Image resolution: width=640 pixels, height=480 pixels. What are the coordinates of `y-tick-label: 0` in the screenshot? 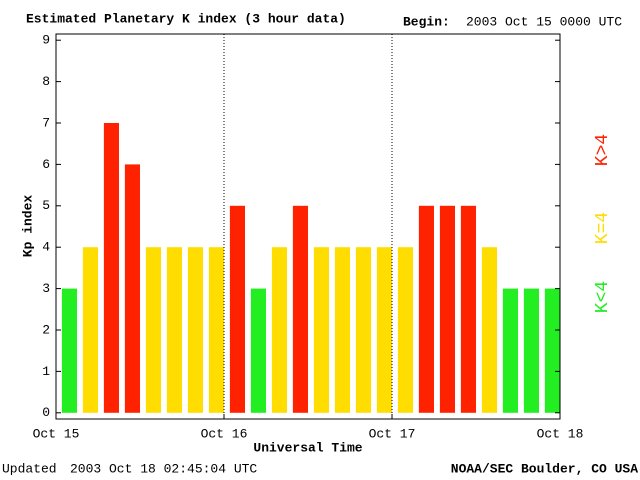 It's located at (46, 412).